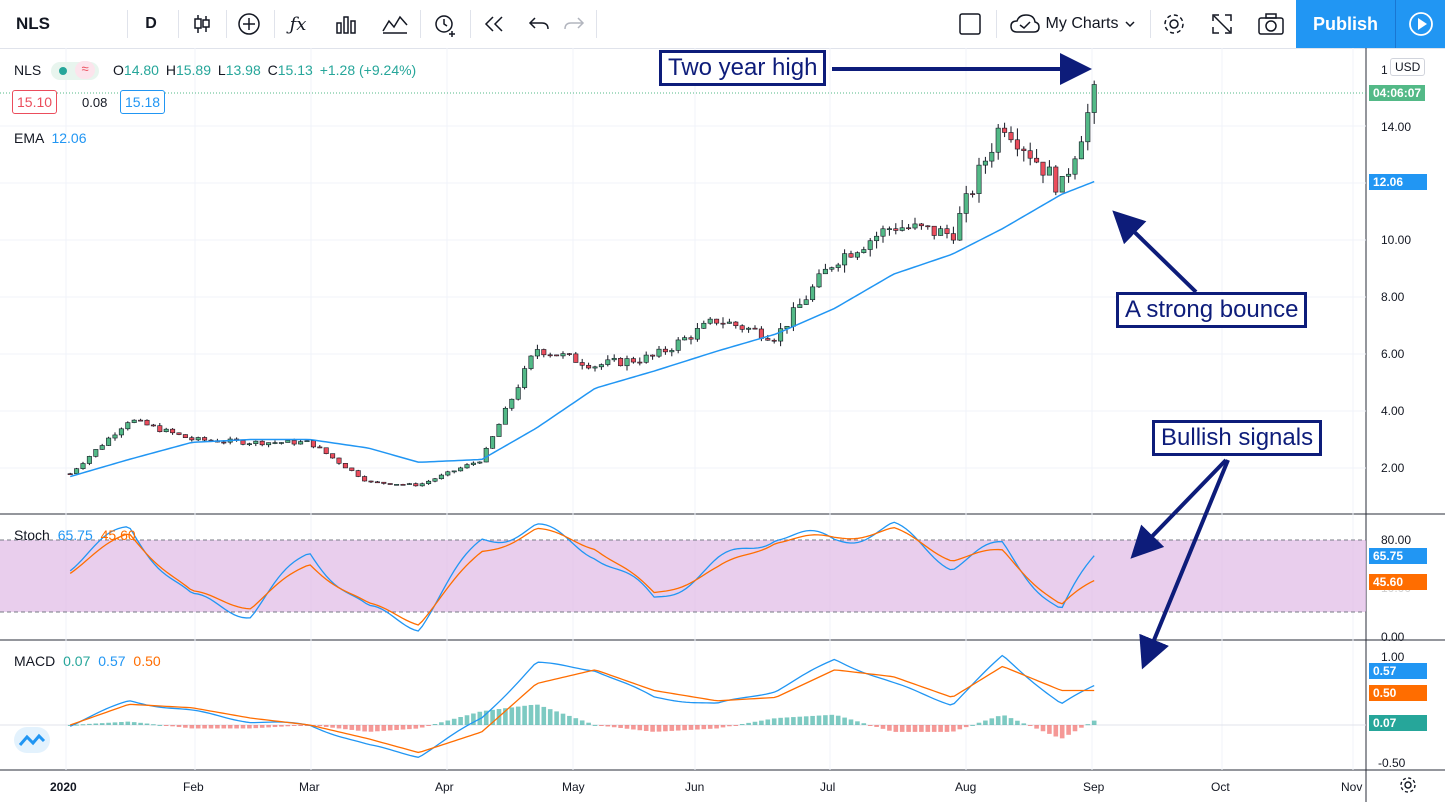 Image resolution: width=1445 pixels, height=802 pixels. Describe the element at coordinates (1271, 24) in the screenshot. I see `camera-icon` at that location.